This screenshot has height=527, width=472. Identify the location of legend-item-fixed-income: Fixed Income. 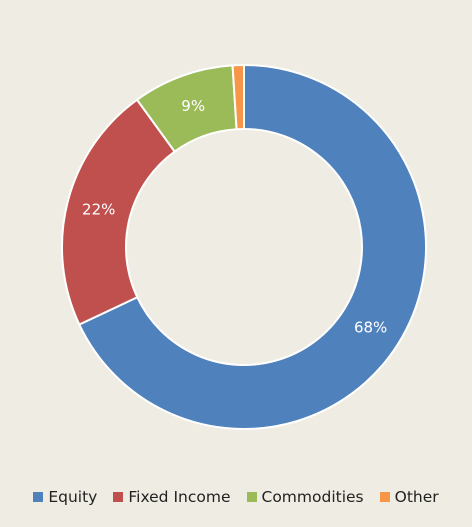
(172, 497).